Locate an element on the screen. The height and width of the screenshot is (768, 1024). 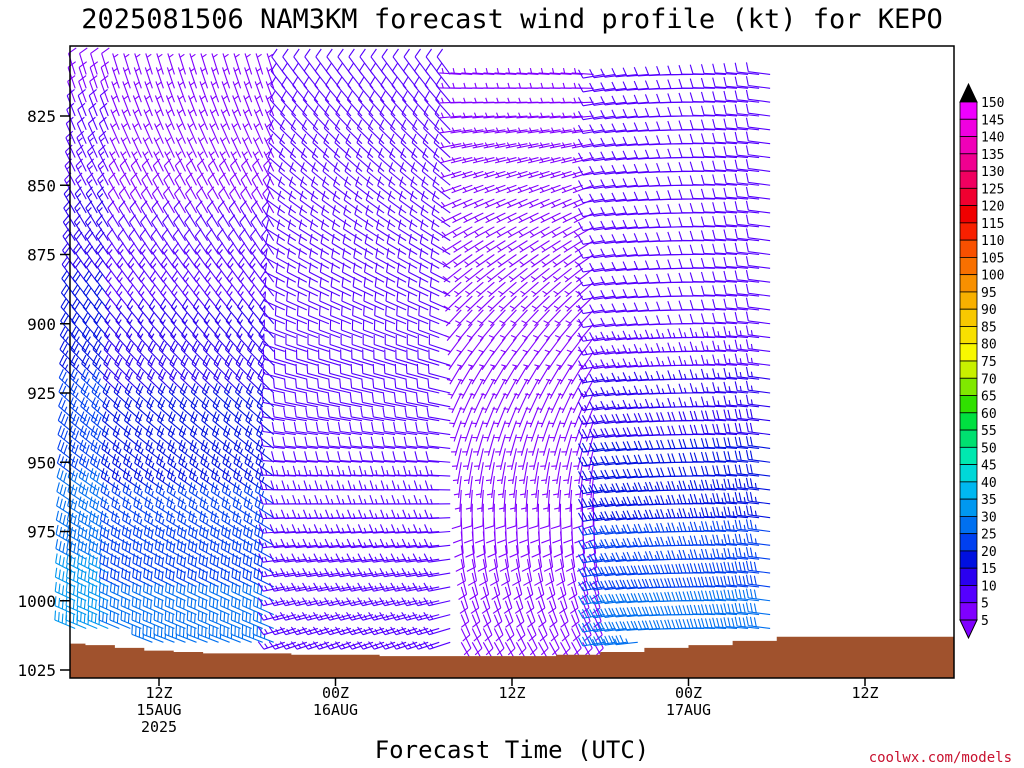
colorbar-label: 45 is located at coordinates (989, 466).